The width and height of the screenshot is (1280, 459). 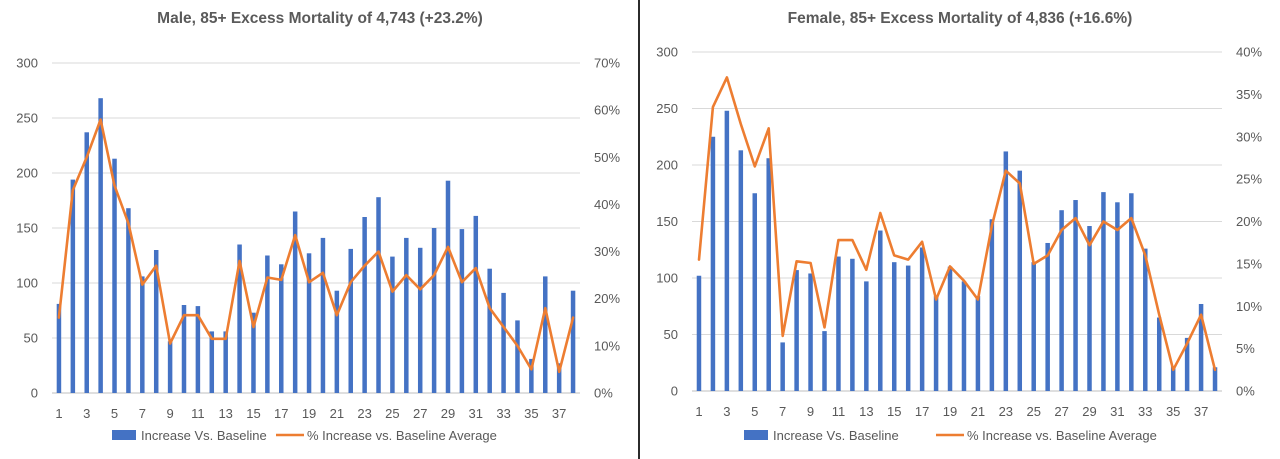 I want to click on legend-label: % Increase vs. Baseline Average, so click(x=1062, y=435).